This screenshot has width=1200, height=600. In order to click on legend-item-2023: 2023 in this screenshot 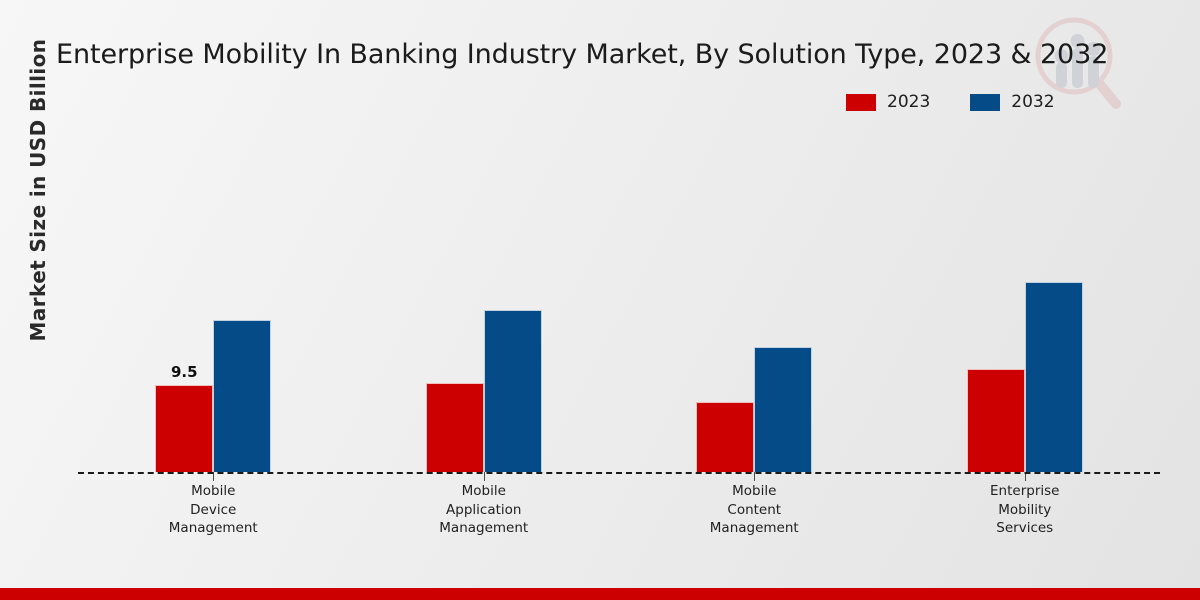, I will do `click(888, 102)`.